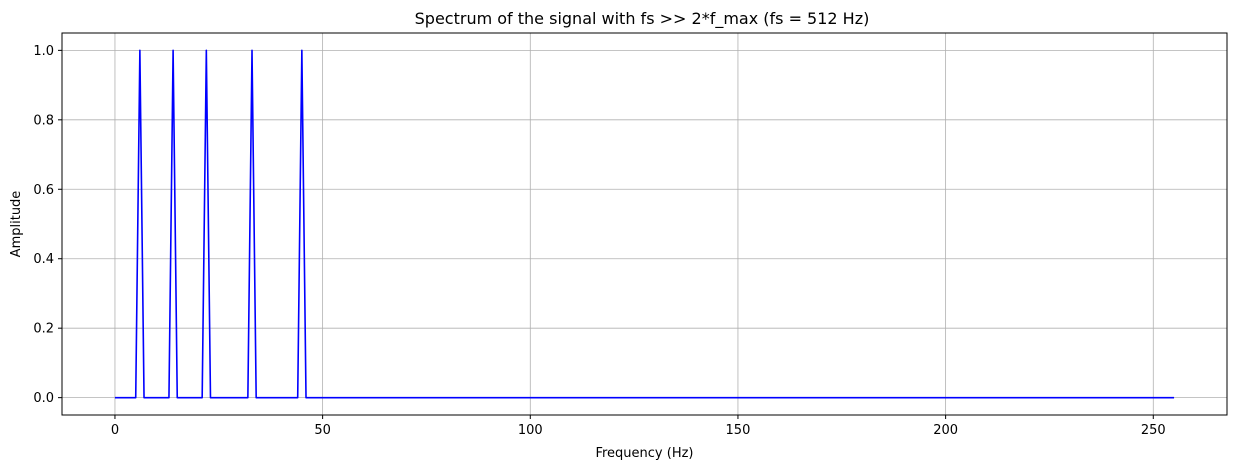 The width and height of the screenshot is (1233, 470). I want to click on x-tick-label: 150, so click(738, 430).